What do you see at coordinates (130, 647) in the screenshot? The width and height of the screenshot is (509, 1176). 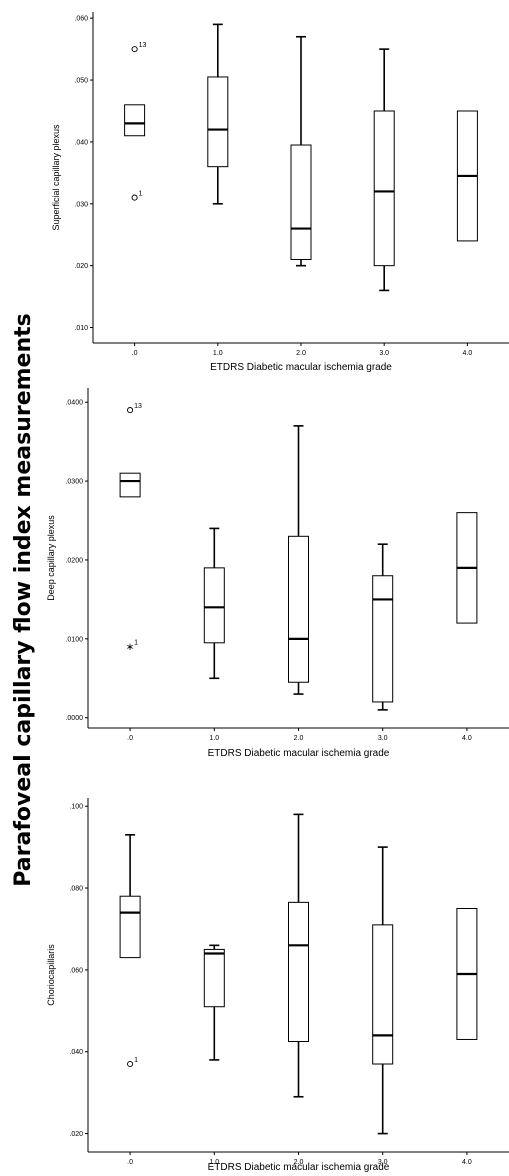 I see `outlier-star: ∗` at bounding box center [130, 647].